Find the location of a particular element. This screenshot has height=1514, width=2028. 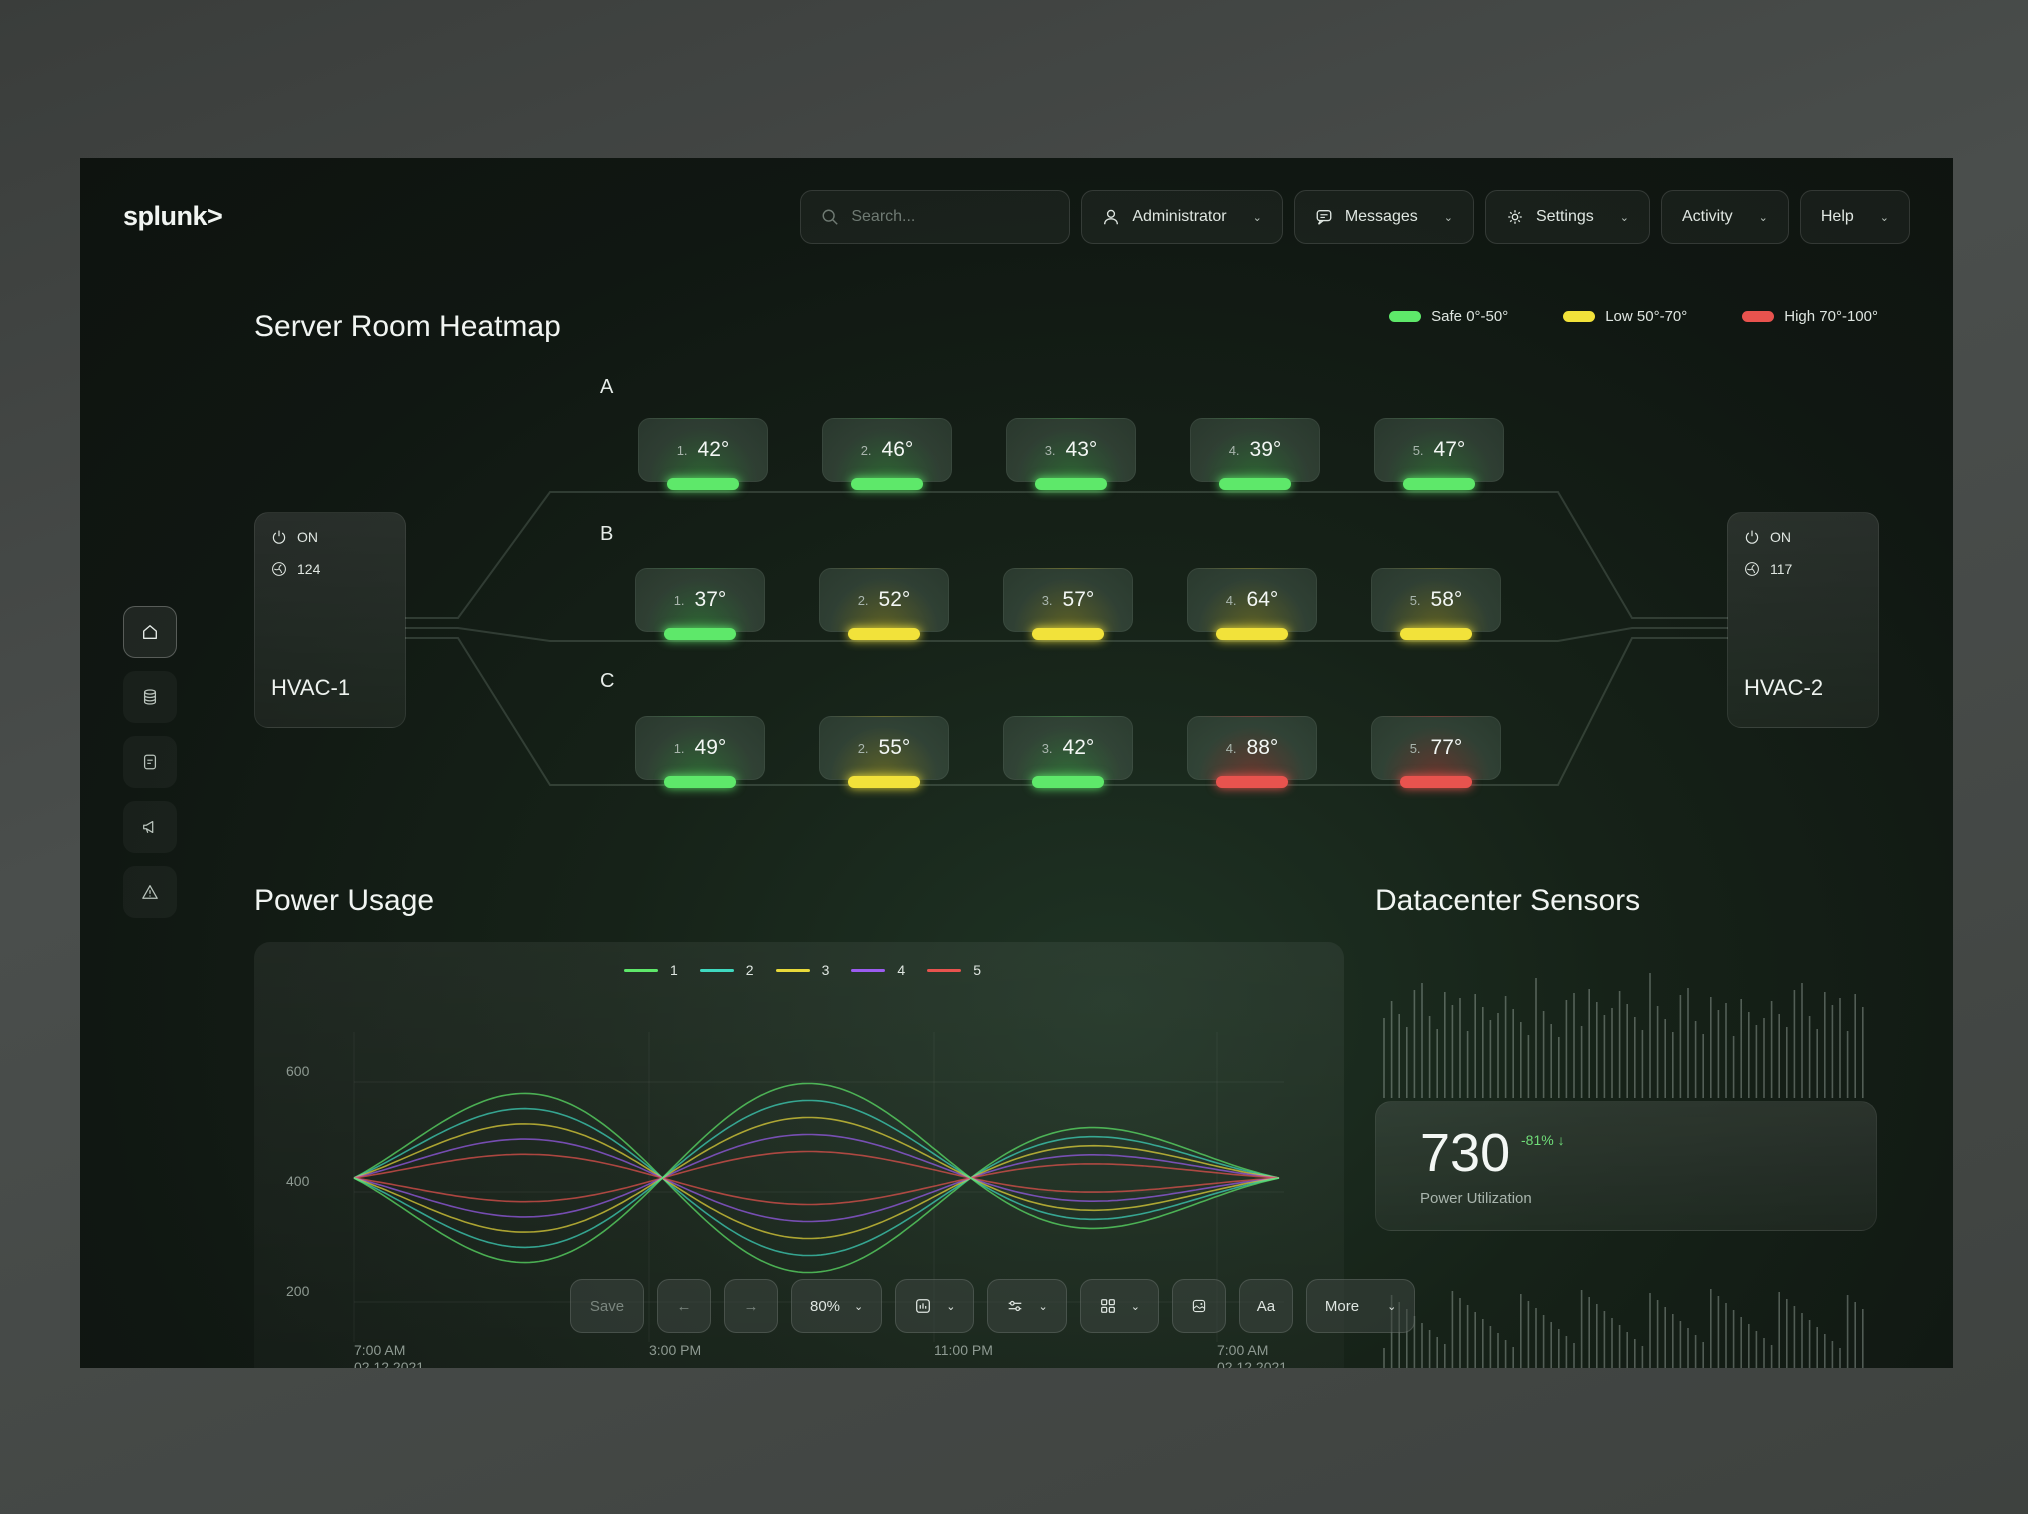

filter-button: ⌄ is located at coordinates (1027, 1306).